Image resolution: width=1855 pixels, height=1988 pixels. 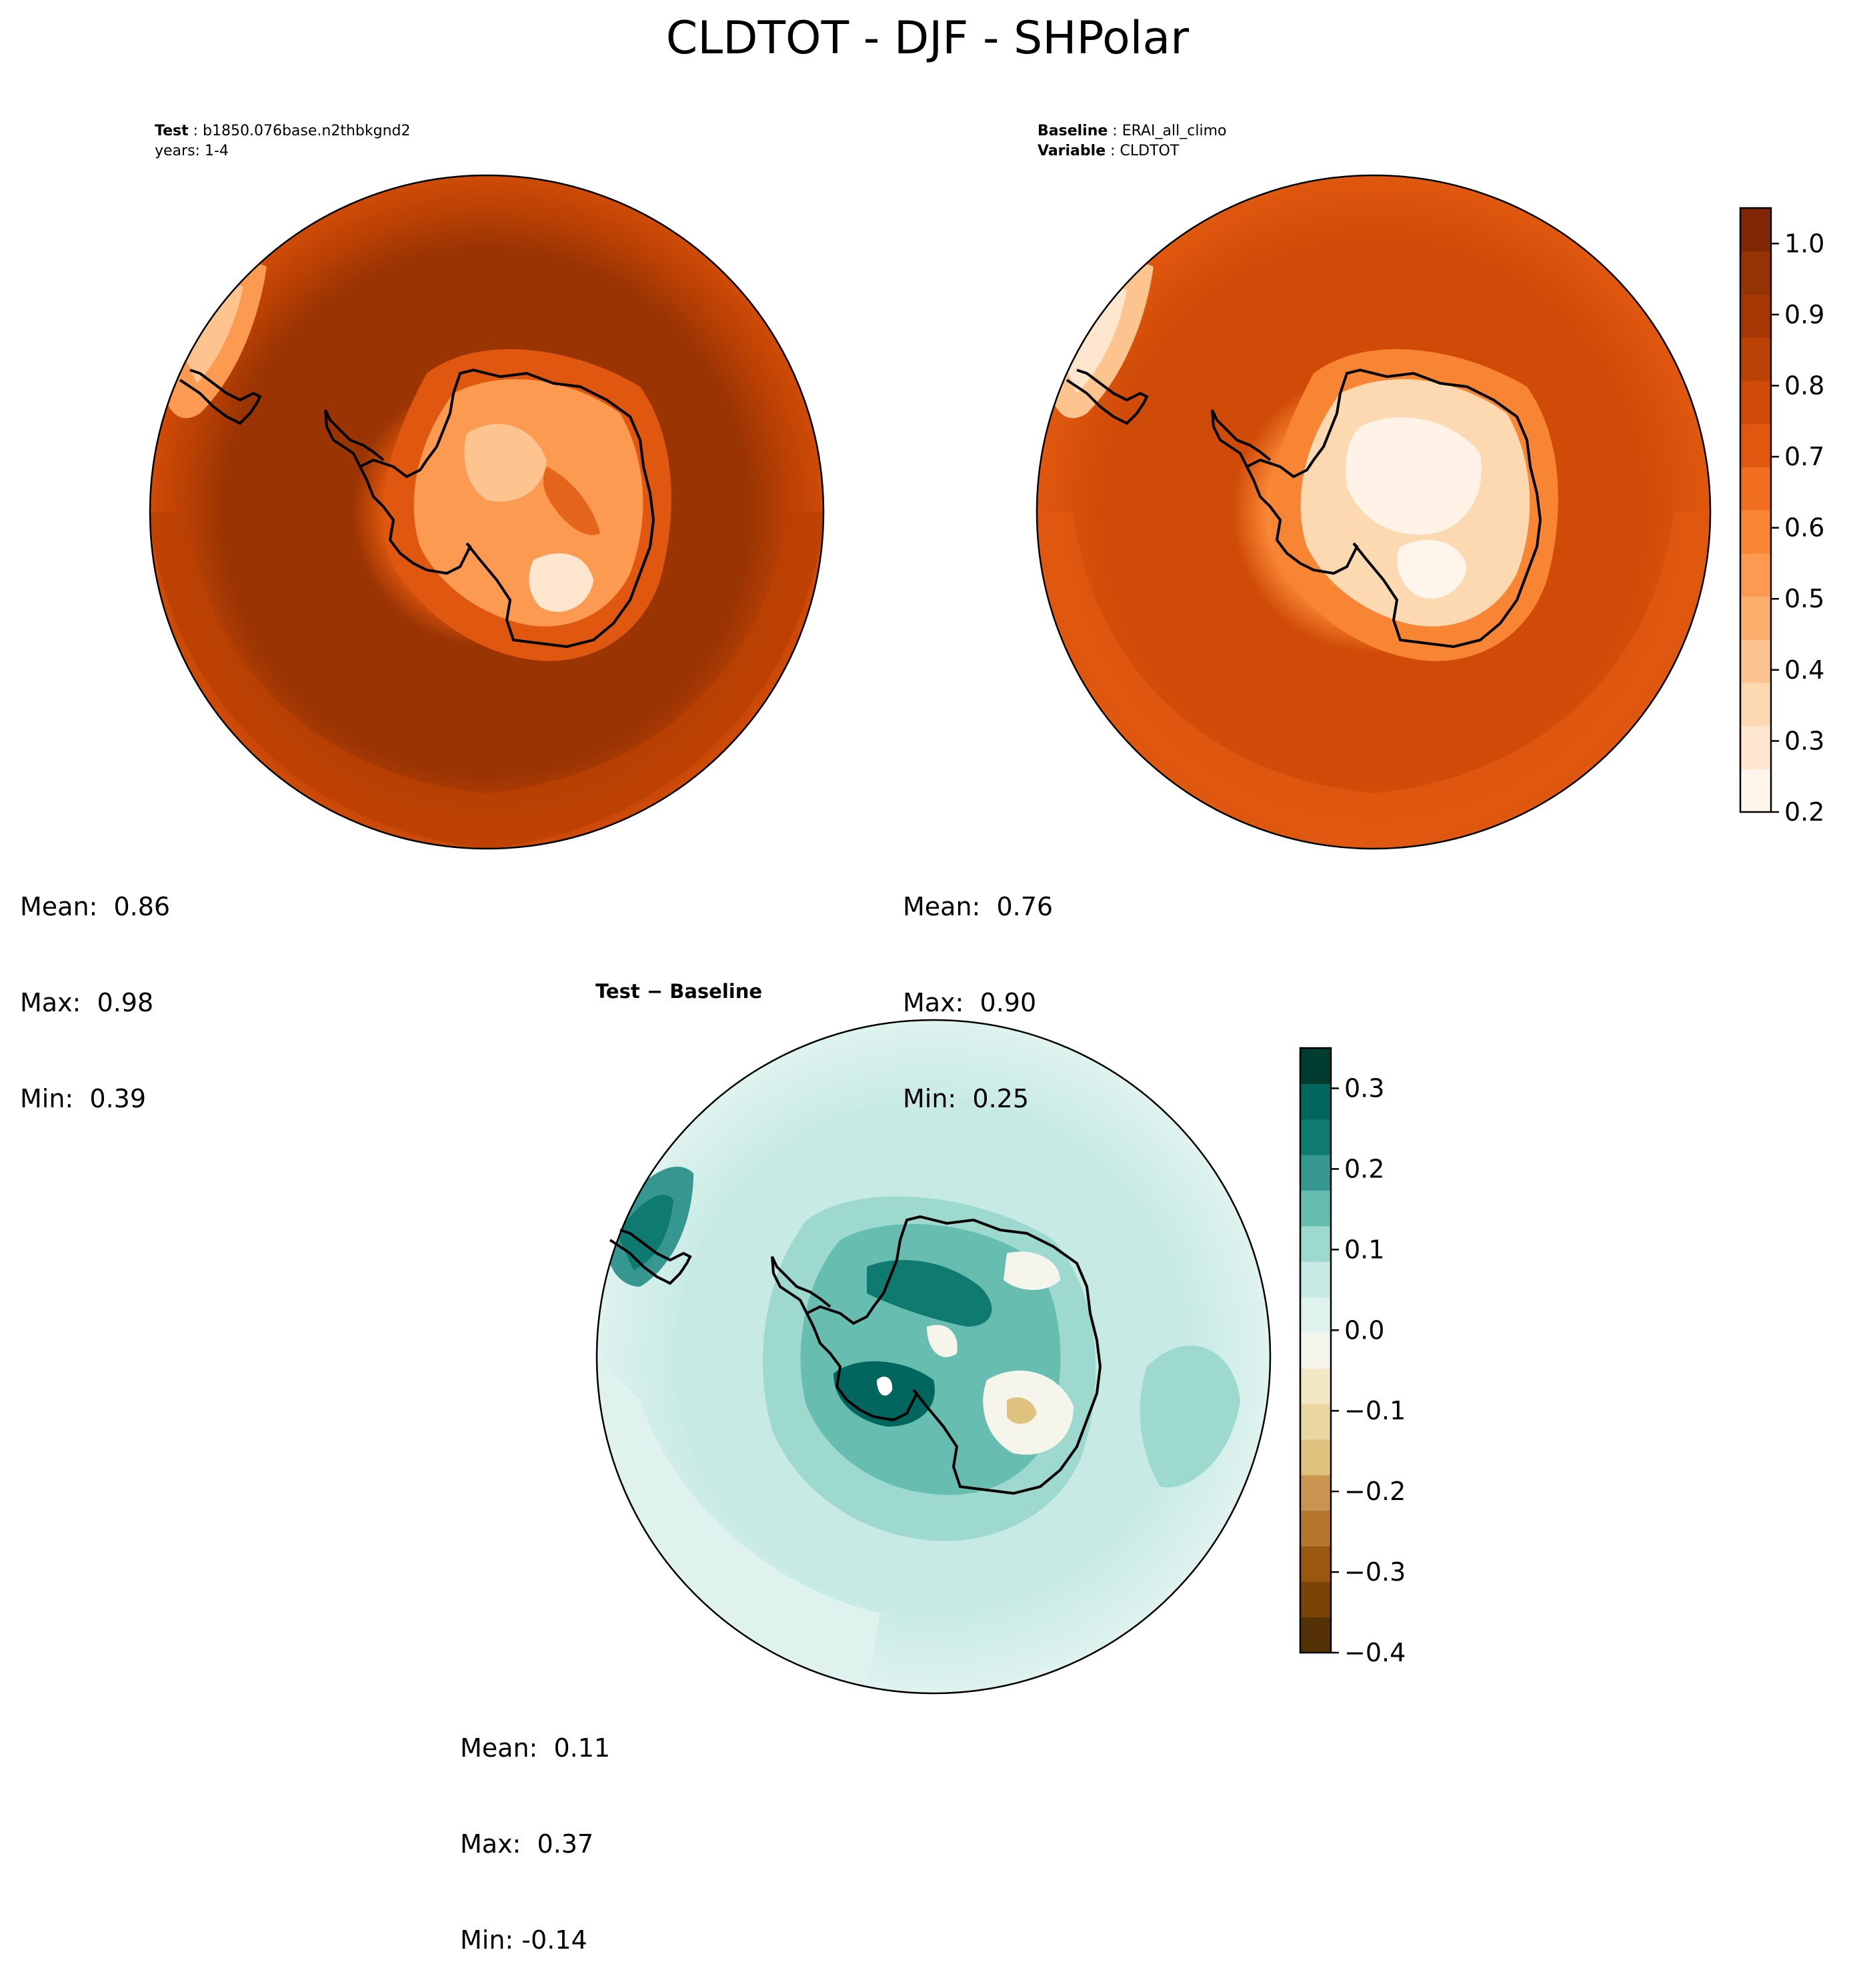 What do you see at coordinates (192, 151) in the screenshot?
I see `test-years: years: 1-4` at bounding box center [192, 151].